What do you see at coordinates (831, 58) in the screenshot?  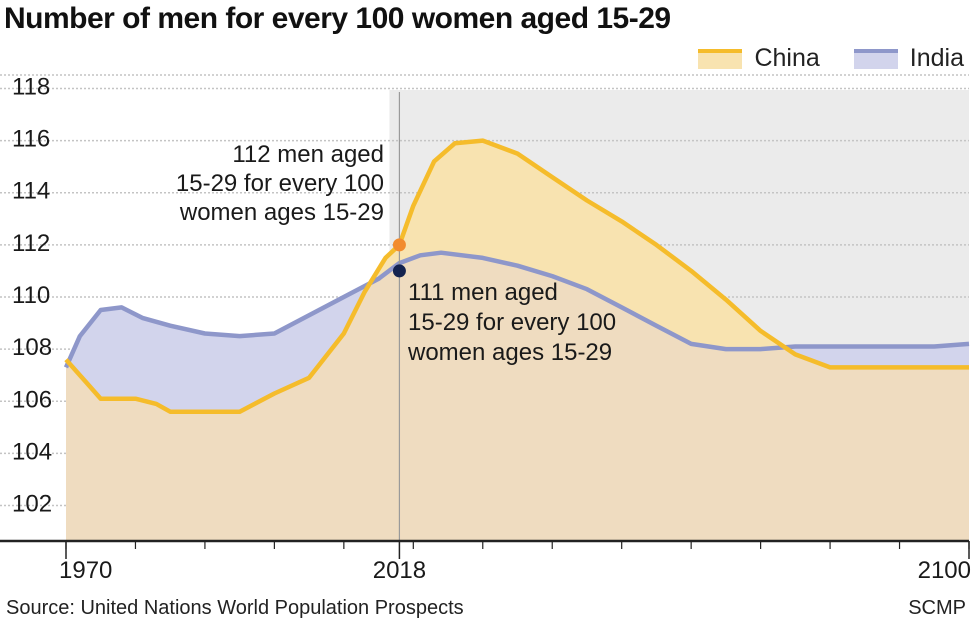 I see `legend: China India` at bounding box center [831, 58].